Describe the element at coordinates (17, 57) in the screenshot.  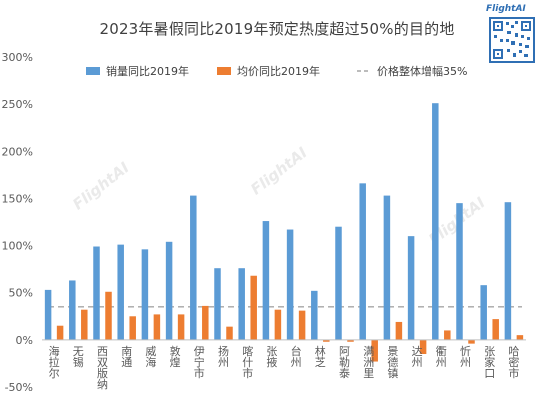
I see `y-tick-label: 300%` at that location.